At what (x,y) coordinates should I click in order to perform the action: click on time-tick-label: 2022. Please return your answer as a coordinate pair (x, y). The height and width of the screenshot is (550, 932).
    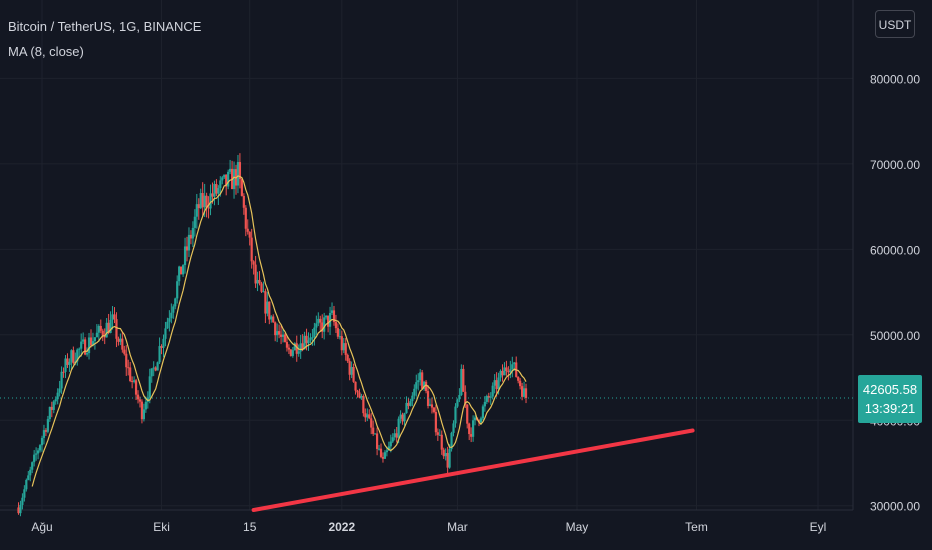
    Looking at the image, I should click on (341, 527).